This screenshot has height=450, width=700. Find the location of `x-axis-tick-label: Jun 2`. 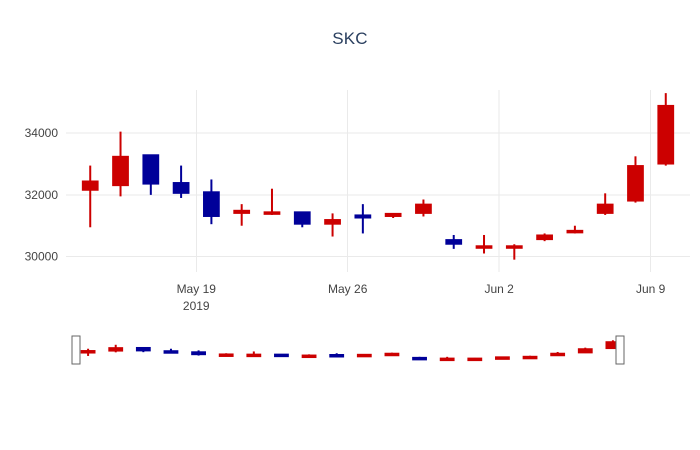

x-axis-tick-label: Jun 2 is located at coordinates (499, 289).